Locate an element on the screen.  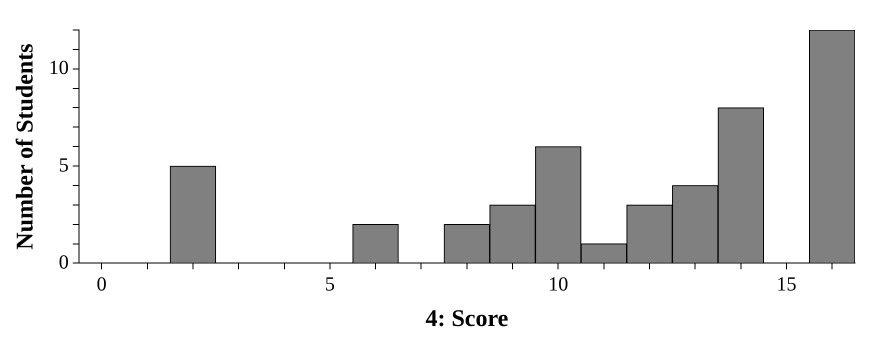
x-tick-label: 0 is located at coordinates (101, 284).